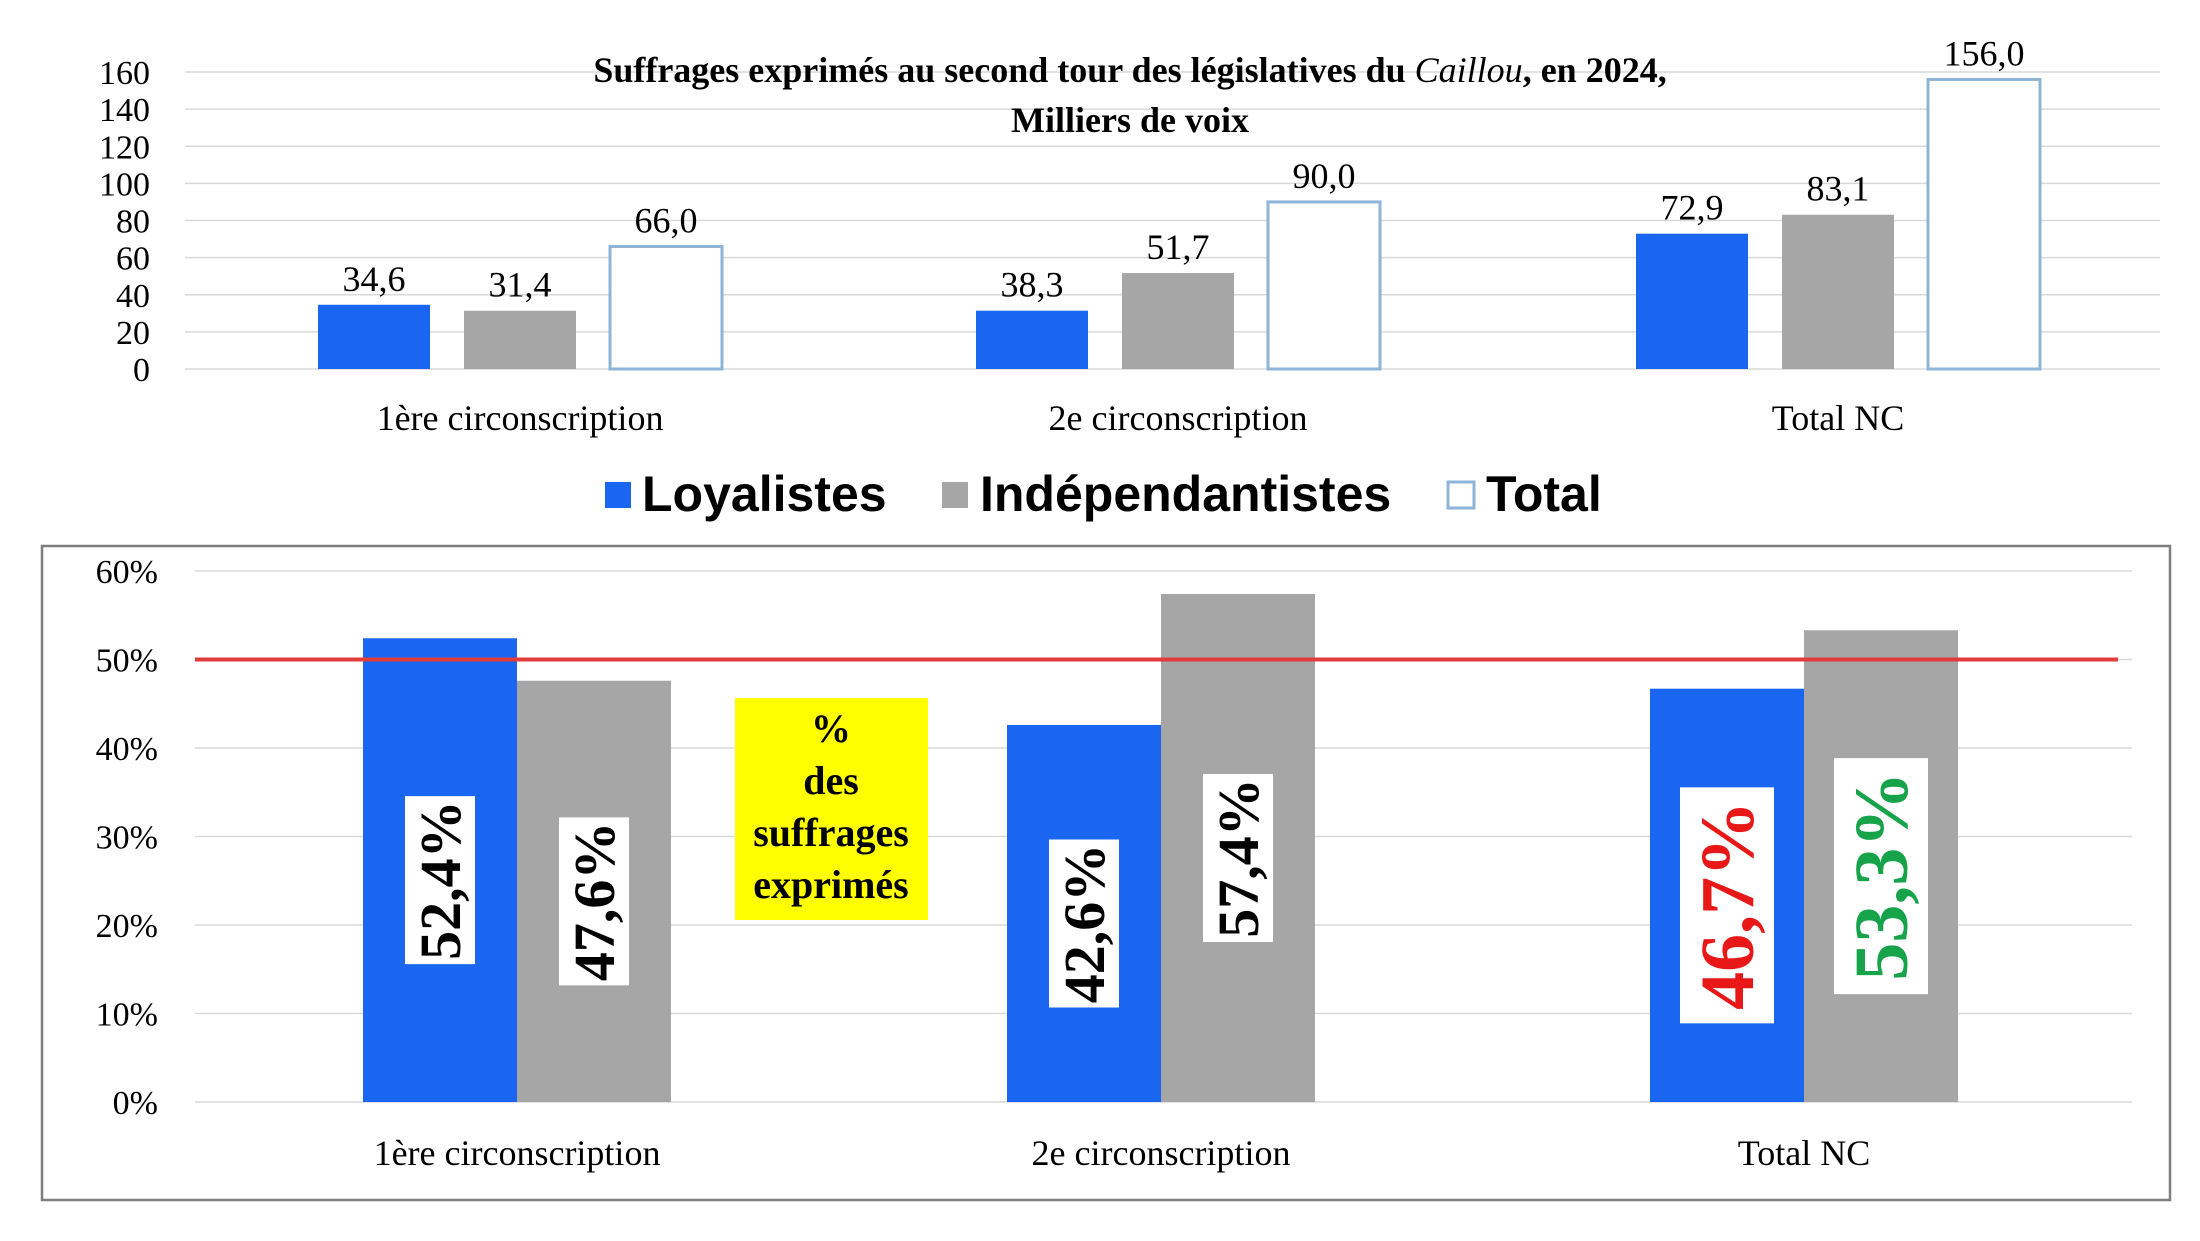 The image size is (2200, 1241). I want to click on bottom-chart-data-labels: 52,4% 47,6% 42,6% 57,4% 46,7% 53,3%, so click(1166, 891).